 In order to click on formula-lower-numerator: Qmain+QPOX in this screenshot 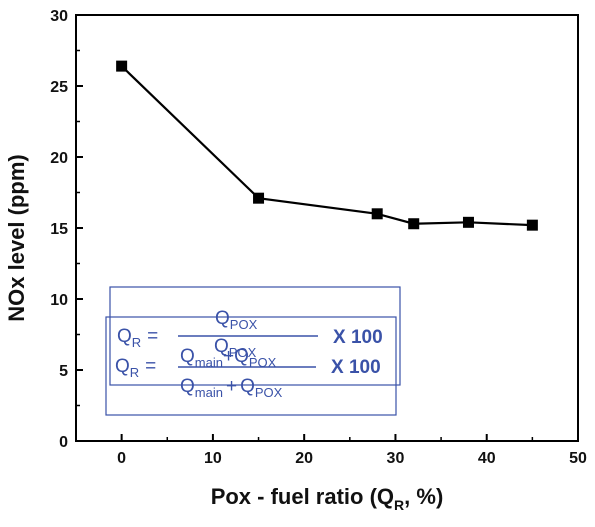, I will do `click(228, 358)`.